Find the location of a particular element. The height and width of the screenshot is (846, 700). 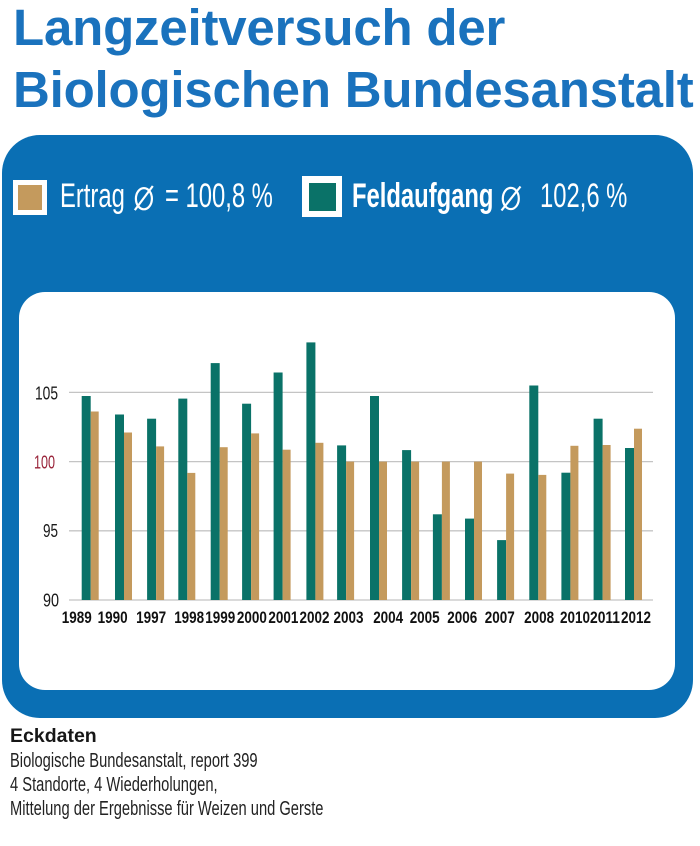

svg-text: 95 is located at coordinates (50, 531).